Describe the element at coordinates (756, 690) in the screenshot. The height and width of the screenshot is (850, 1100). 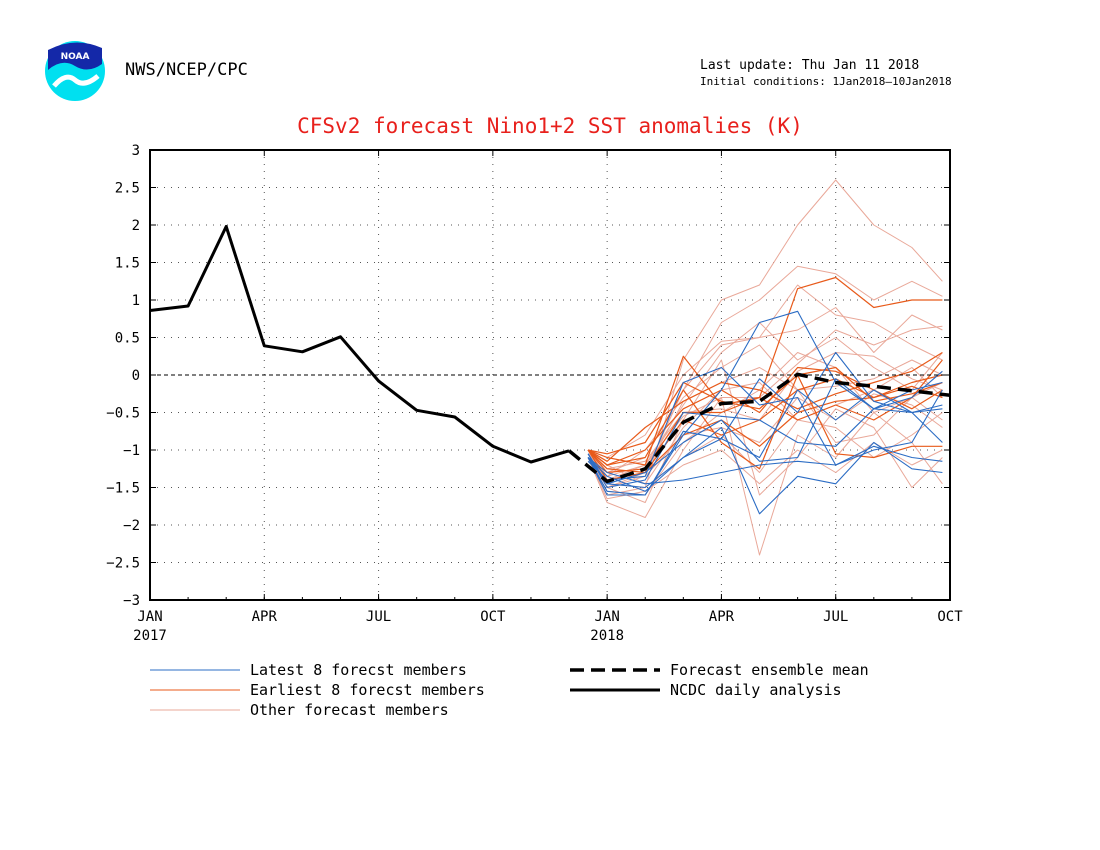
I see `legend-label-analysis: NCDC daily analysis` at that location.